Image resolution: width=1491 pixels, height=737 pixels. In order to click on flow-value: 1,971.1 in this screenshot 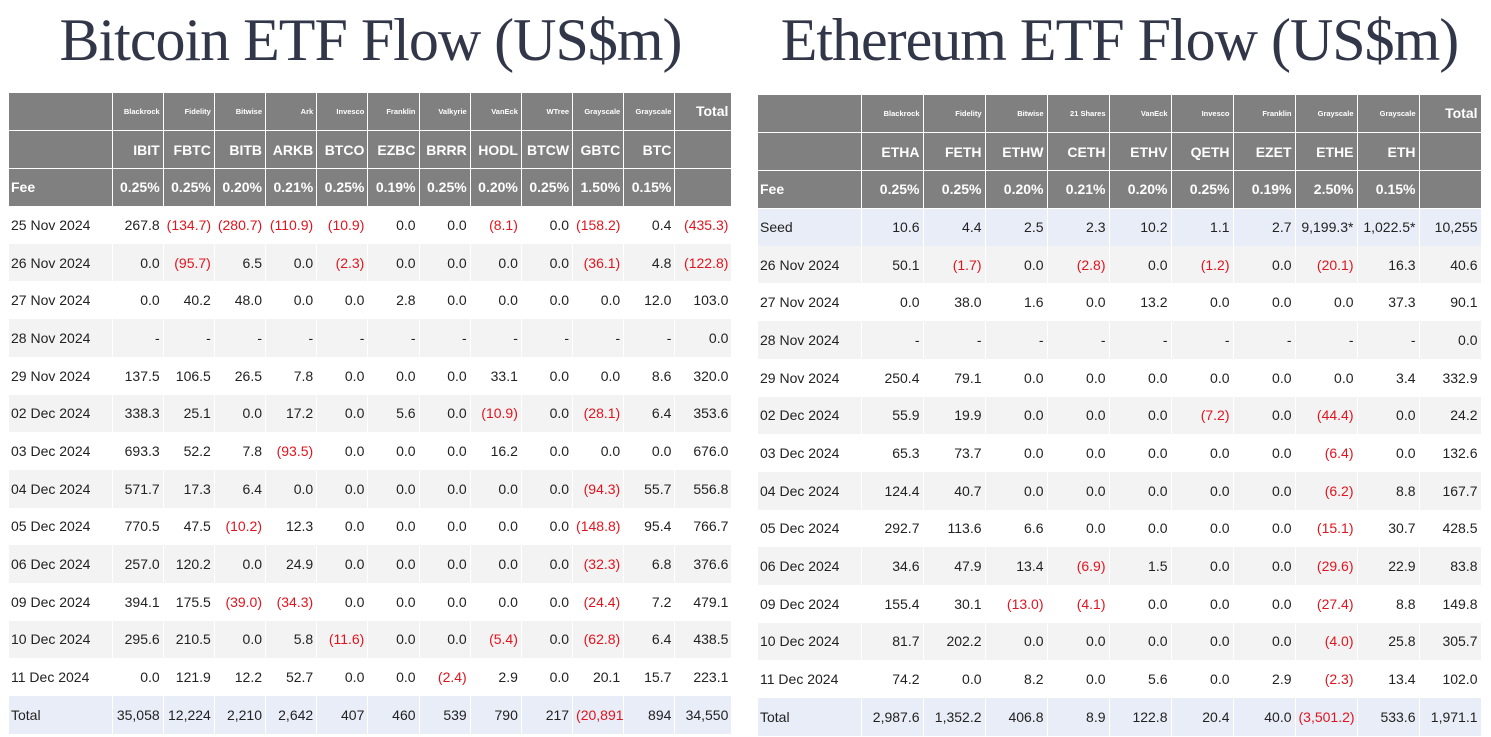, I will do `click(1450, 717)`.